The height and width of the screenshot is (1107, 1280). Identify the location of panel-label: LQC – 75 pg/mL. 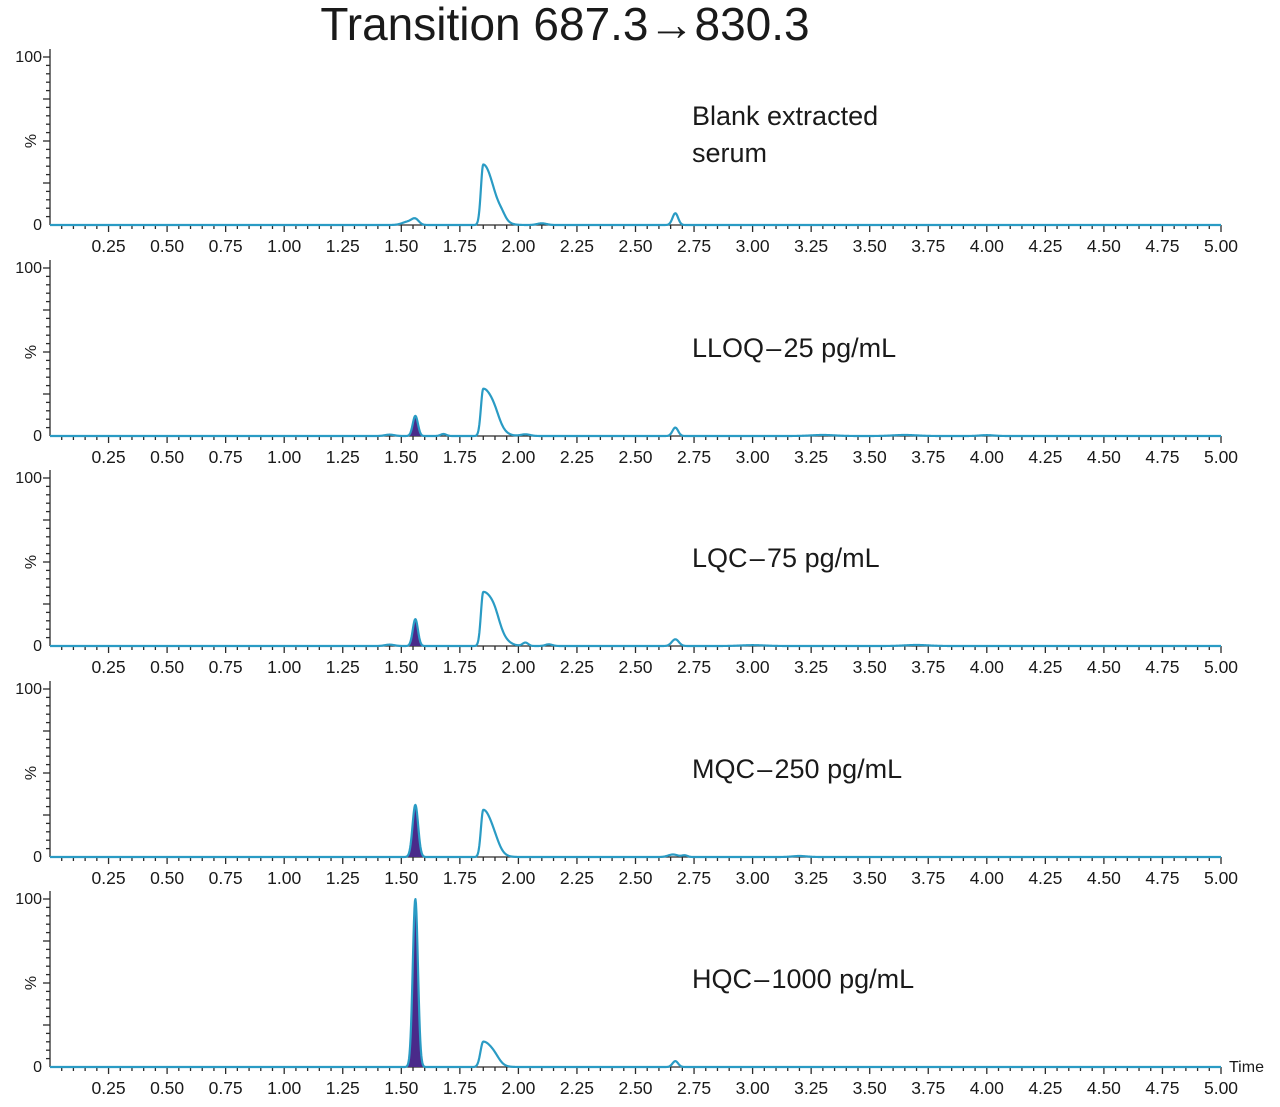
(786, 558).